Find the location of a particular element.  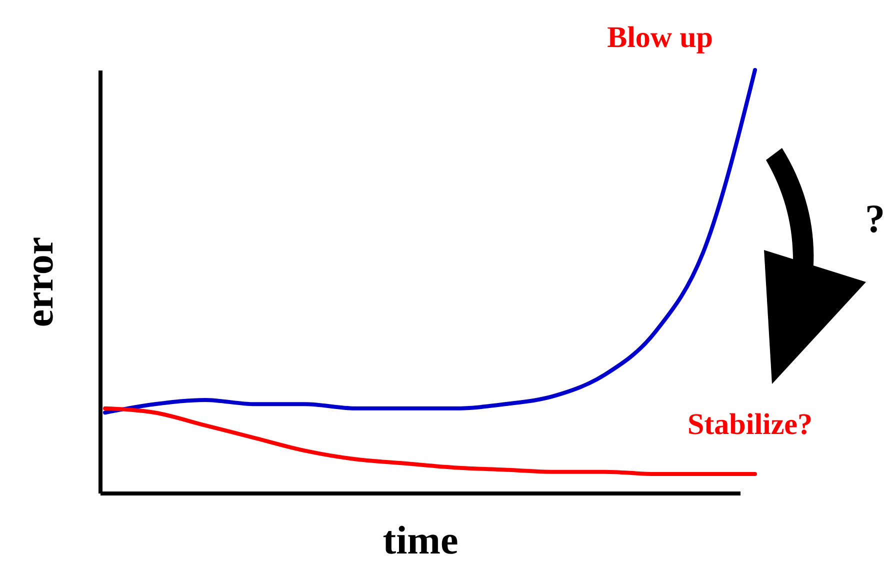

annotation: Stabilize? is located at coordinates (750, 424).